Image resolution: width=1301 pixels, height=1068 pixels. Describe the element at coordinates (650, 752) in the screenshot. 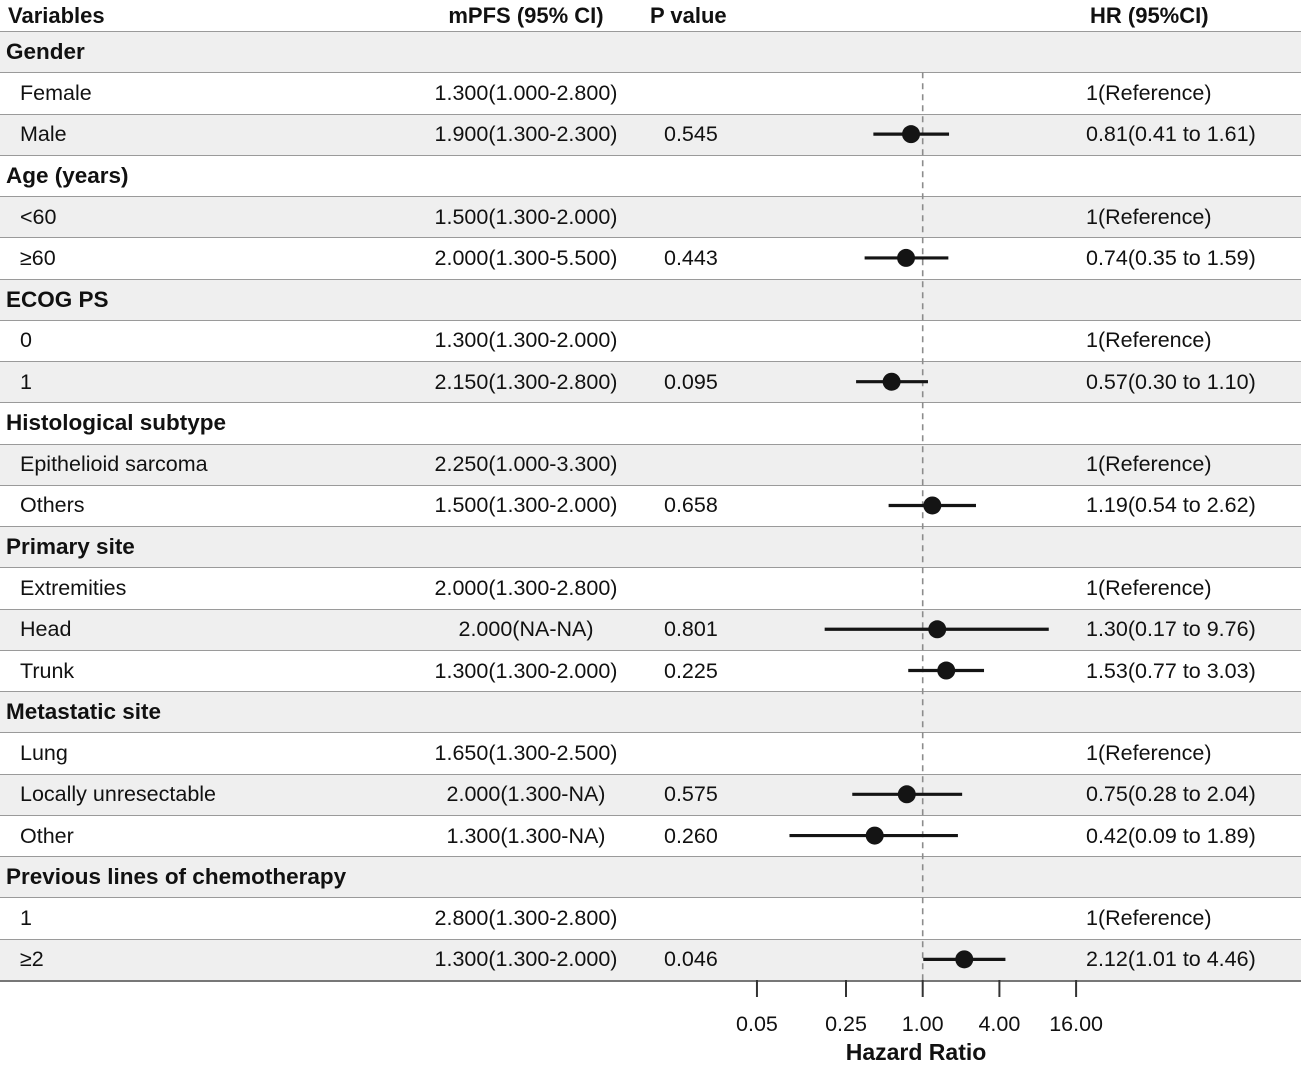

I see `data-row: Lung 1.650(1.300-2.500) 1(Reference)` at that location.